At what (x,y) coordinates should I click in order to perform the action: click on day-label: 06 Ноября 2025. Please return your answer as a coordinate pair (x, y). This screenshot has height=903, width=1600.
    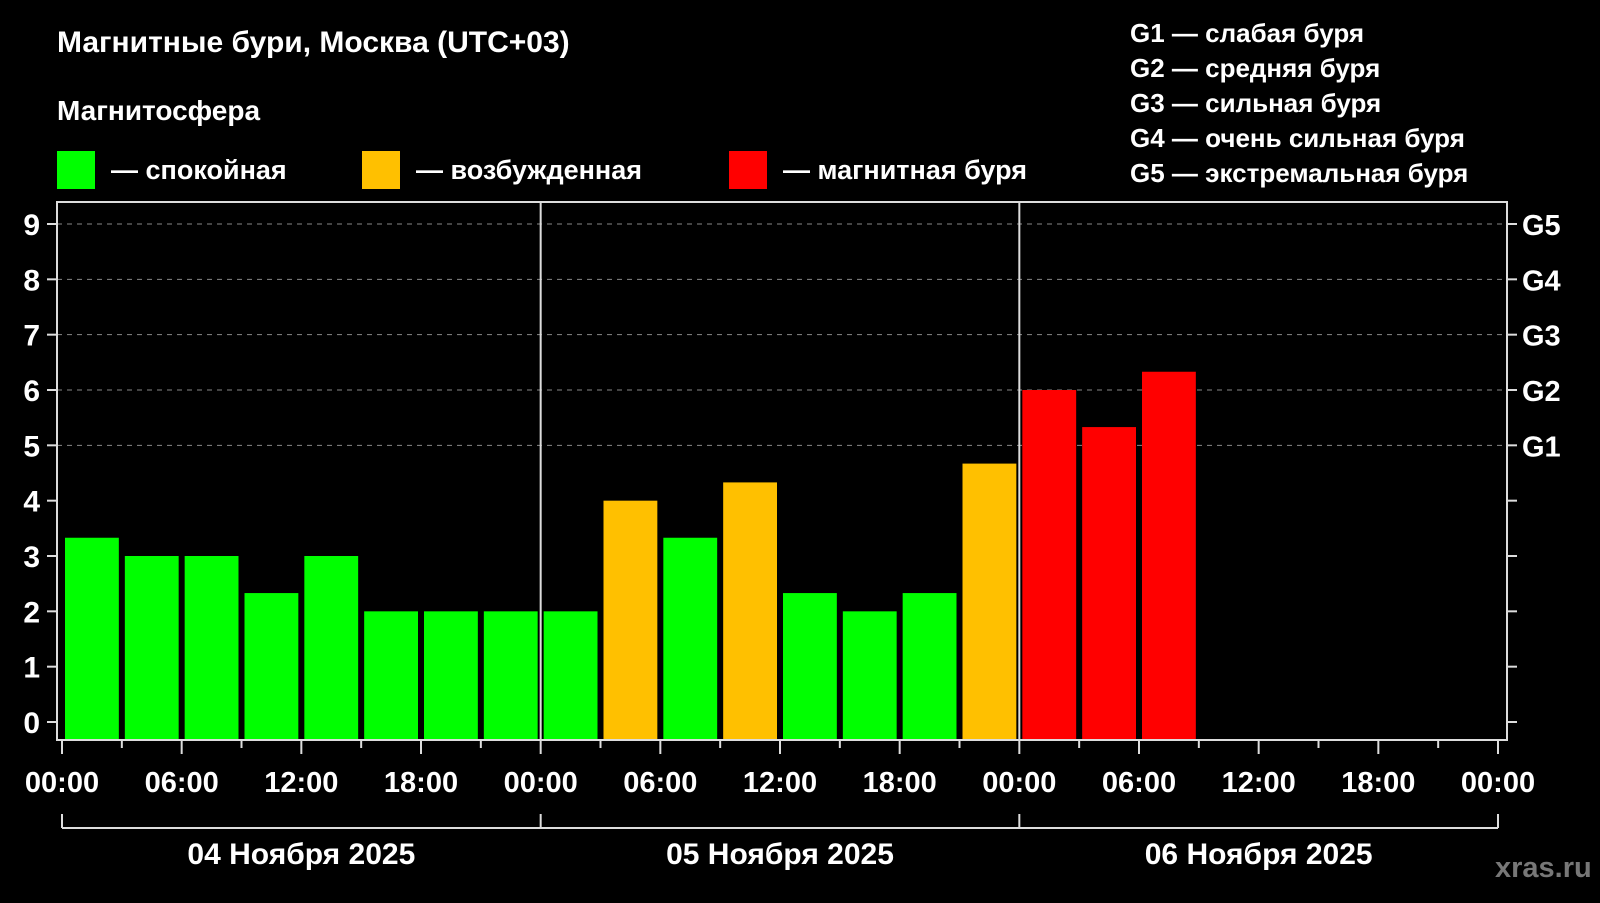
    Looking at the image, I should click on (1259, 854).